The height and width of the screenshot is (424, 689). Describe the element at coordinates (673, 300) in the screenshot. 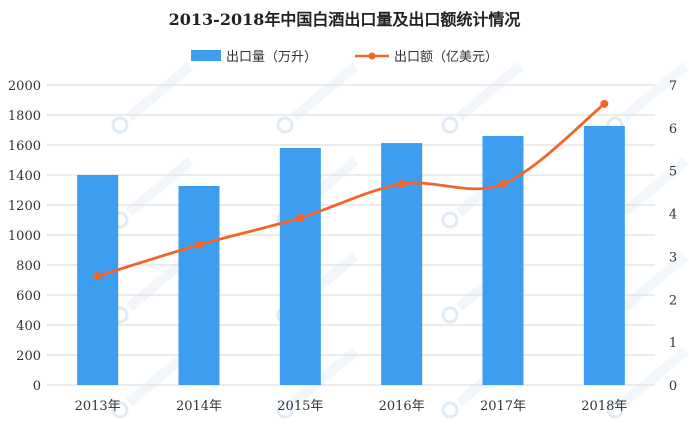

I see `y-right-tick-label: 2` at that location.